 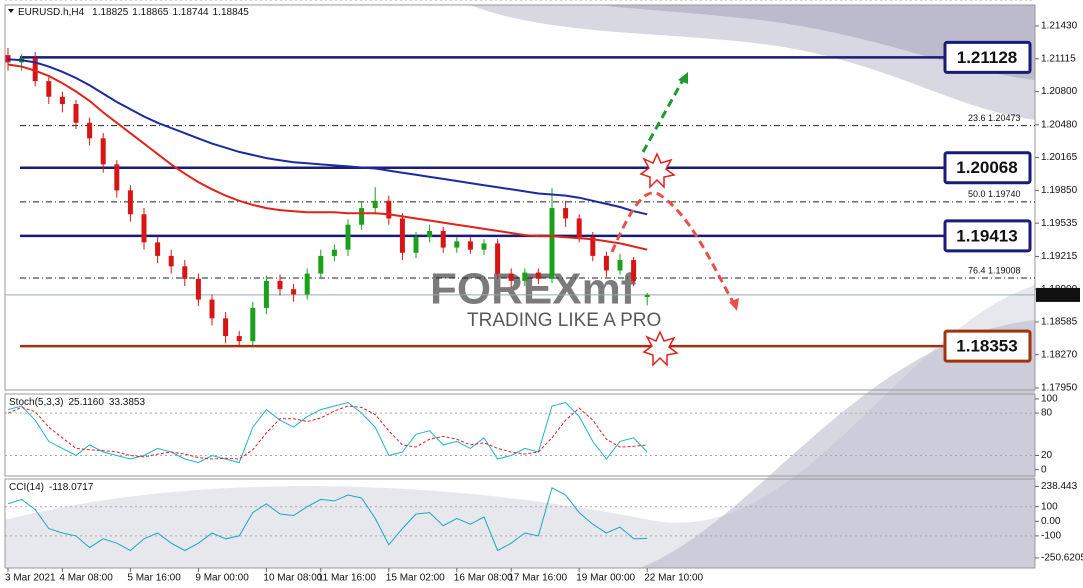 I want to click on x-tick-label: 16 Mar 08:00, so click(x=483, y=578).